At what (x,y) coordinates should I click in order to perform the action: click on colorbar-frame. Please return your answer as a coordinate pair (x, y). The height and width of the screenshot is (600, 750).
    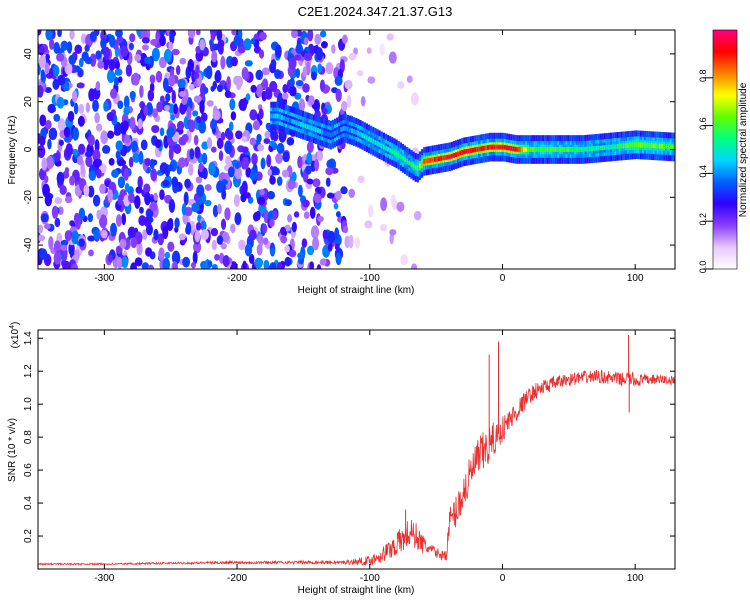
    Looking at the image, I should click on (725, 149).